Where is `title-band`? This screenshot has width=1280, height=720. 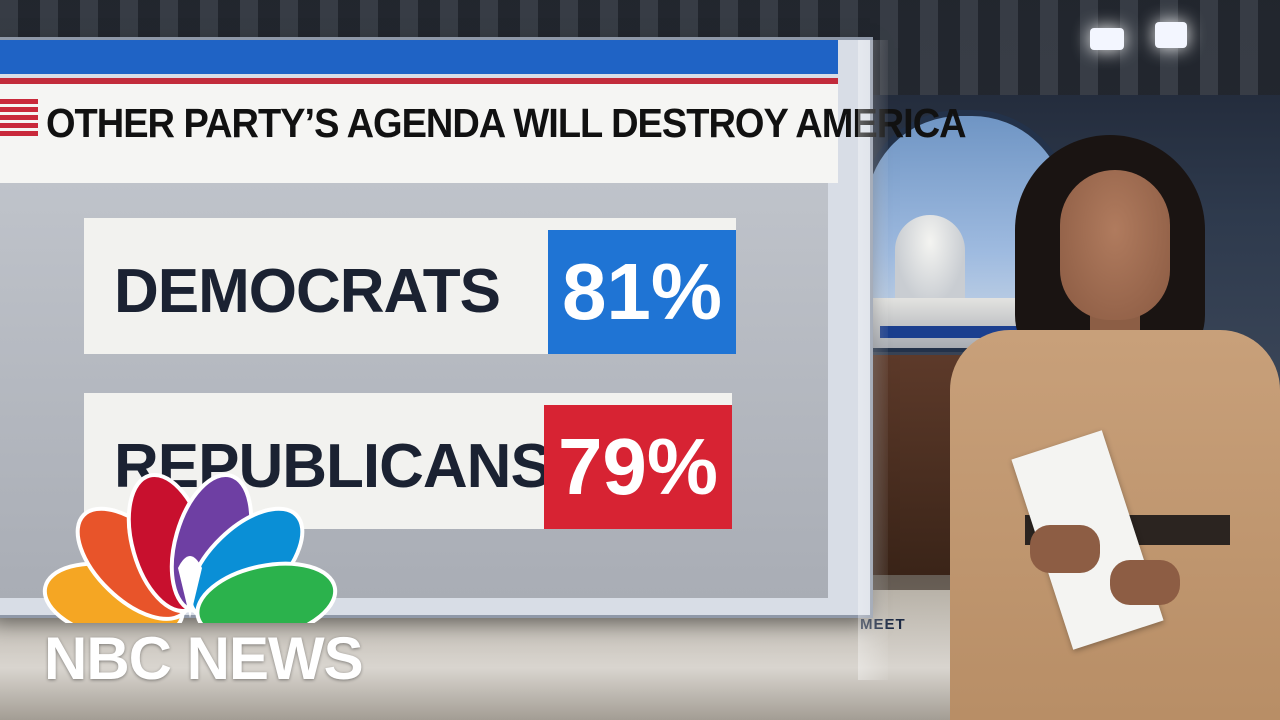
title-band is located at coordinates (419, 130).